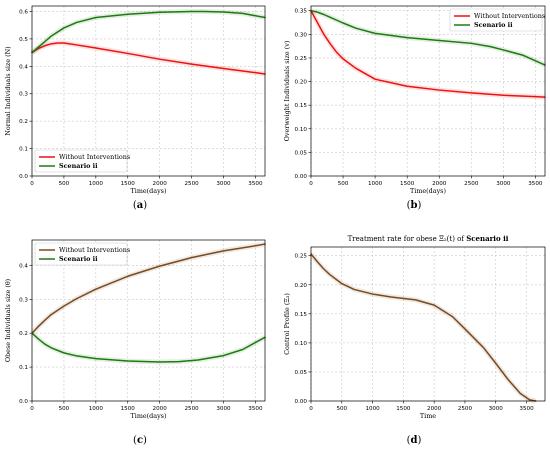 The width and height of the screenshot is (550, 450). Describe the element at coordinates (407, 239) in the screenshot. I see `panel-title-text: Treatment rate for obese Ξ₂(t) of` at that location.